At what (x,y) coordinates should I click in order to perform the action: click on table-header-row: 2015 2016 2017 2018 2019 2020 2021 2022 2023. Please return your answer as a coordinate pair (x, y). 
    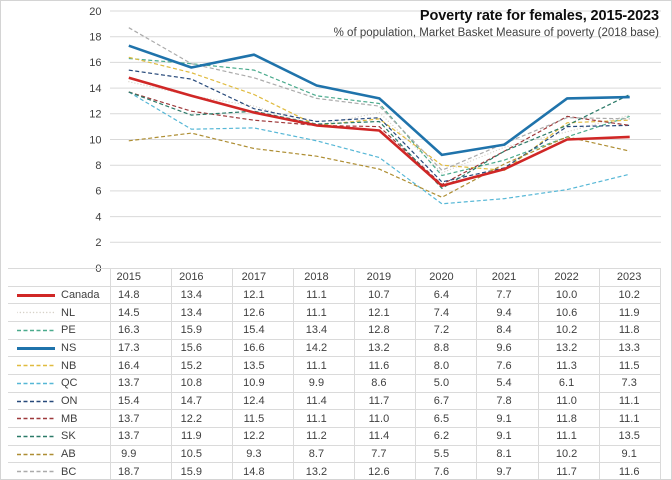
    Looking at the image, I should click on (335, 277).